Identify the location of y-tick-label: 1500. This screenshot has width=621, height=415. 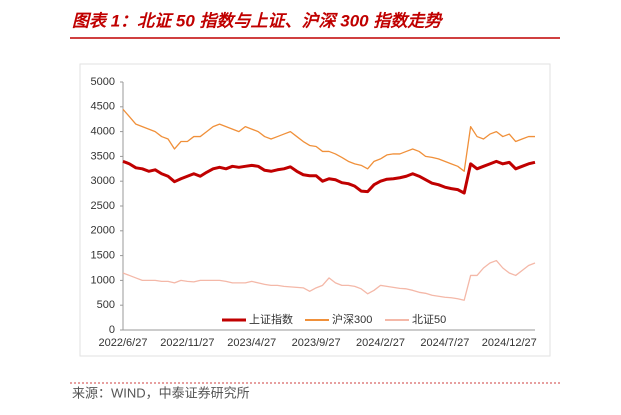
(103, 256).